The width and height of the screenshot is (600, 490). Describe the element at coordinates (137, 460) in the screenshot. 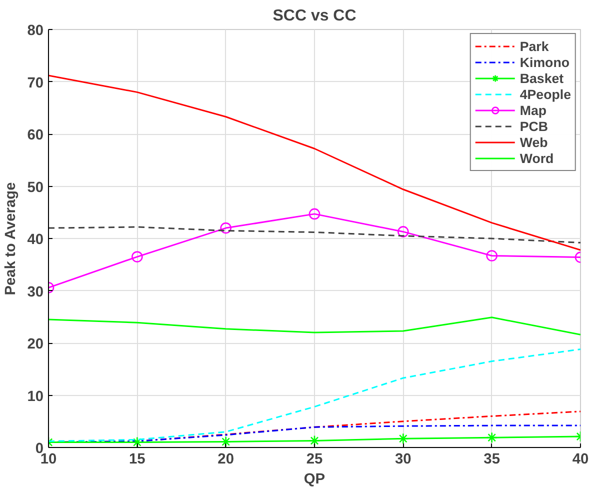

I see `x-tick-label: 15` at that location.